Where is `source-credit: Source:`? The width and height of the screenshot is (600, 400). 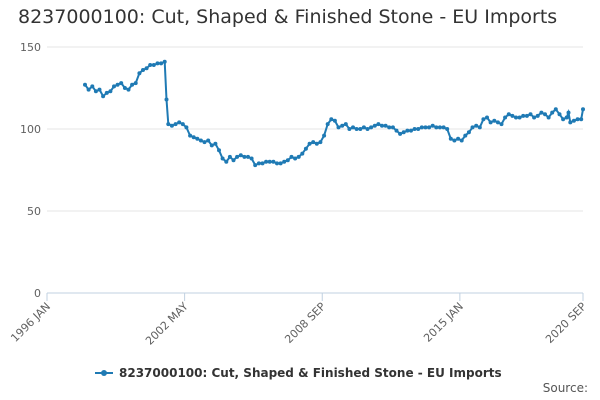 source-credit: Source: is located at coordinates (565, 388).